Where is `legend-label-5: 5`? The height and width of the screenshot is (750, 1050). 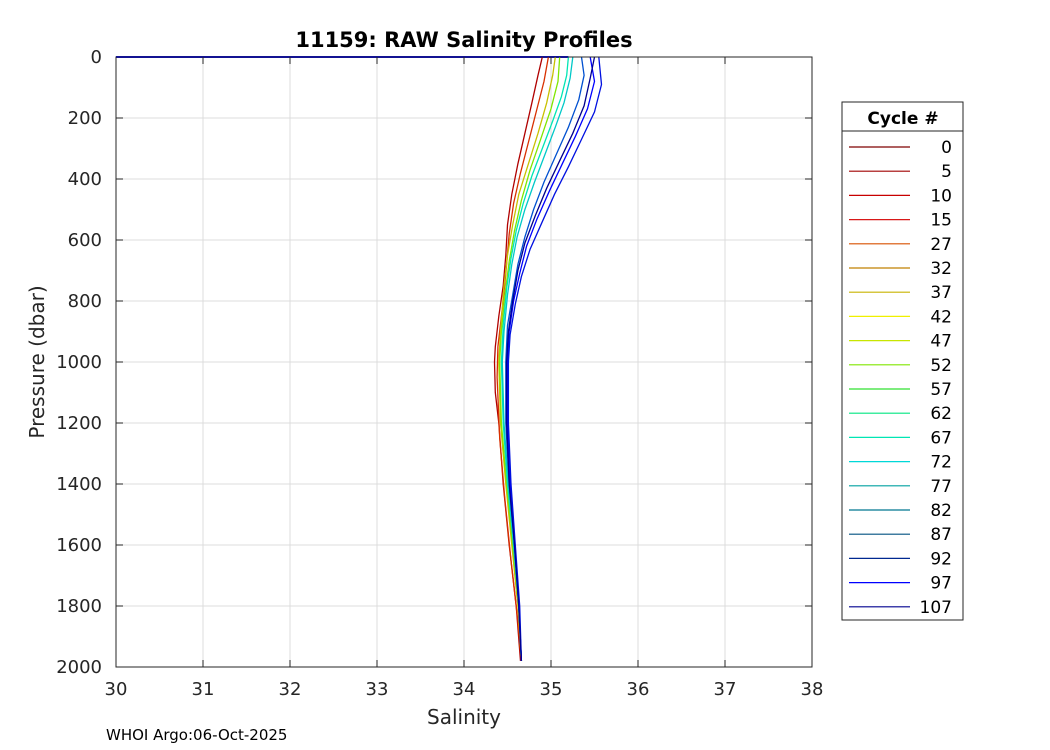
legend-label-5: 5 is located at coordinates (946, 172).